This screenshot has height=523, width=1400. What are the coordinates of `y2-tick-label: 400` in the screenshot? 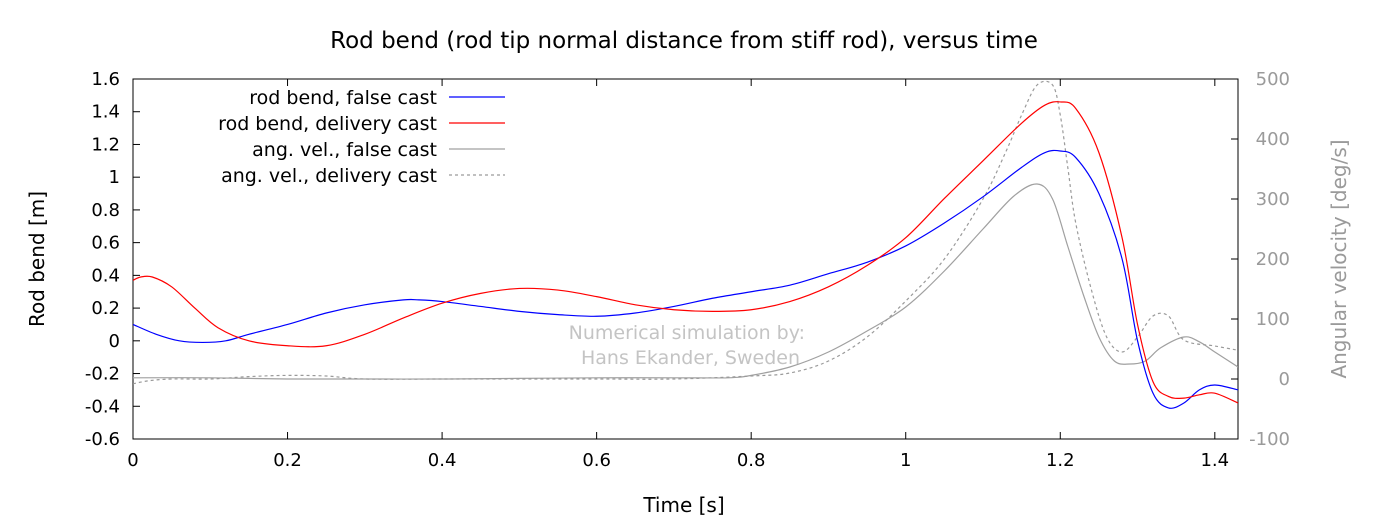 It's located at (1273, 139).